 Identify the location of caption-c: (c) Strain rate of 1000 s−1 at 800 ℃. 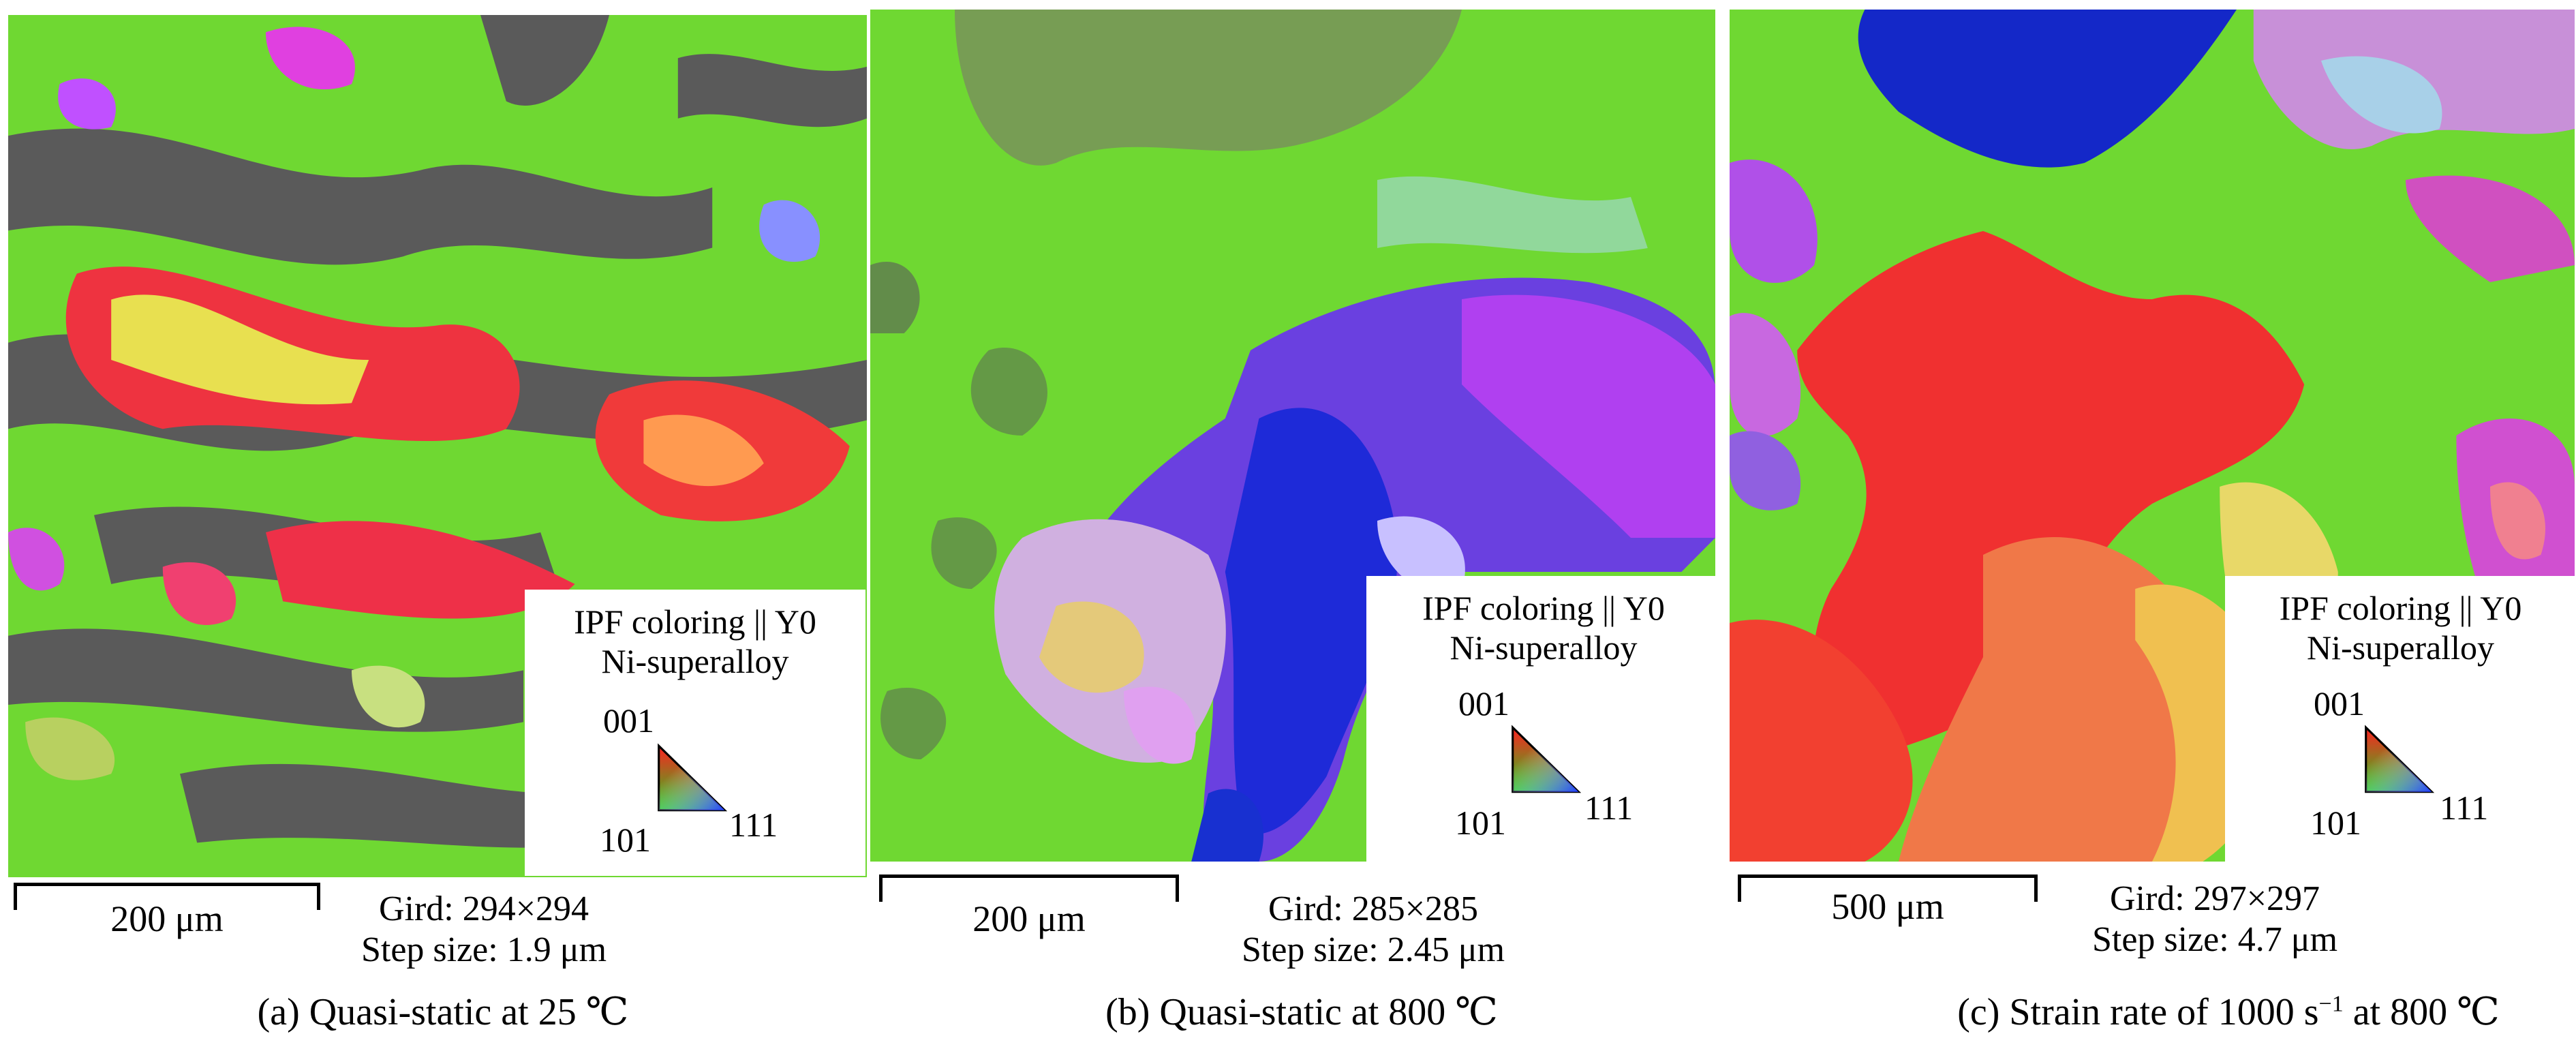
(2228, 1013).